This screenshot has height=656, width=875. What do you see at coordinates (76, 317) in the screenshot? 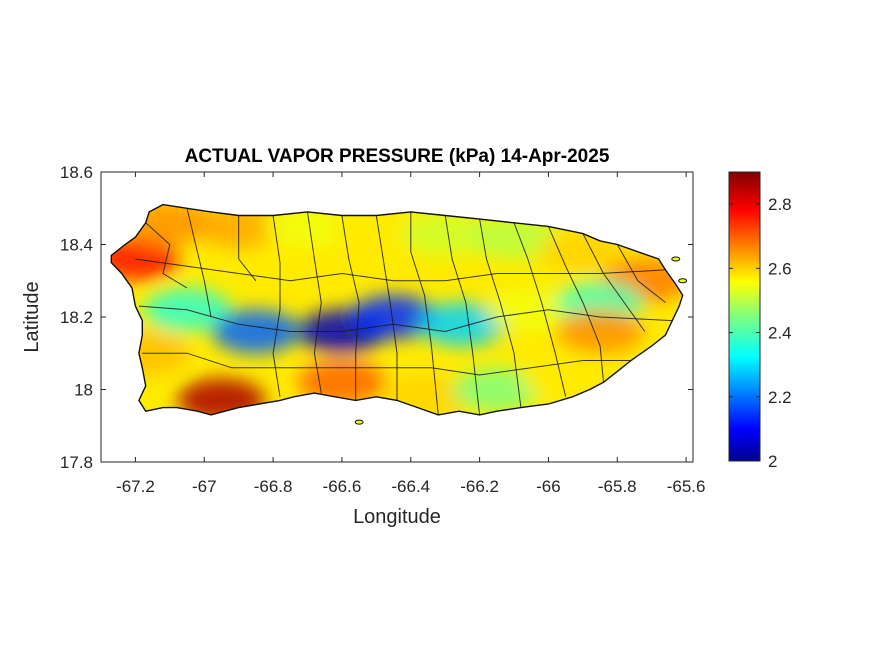
I see `y-tick-label: 18.2` at bounding box center [76, 317].